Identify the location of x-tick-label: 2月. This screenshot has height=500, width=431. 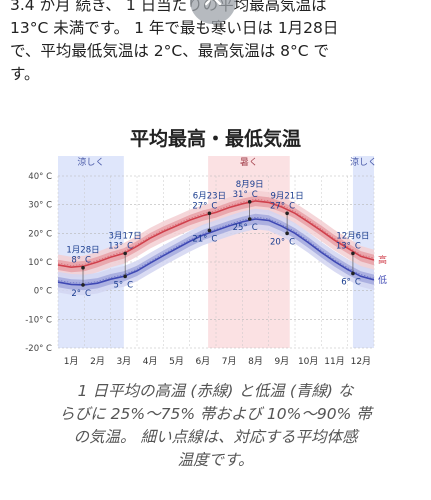
(97, 361).